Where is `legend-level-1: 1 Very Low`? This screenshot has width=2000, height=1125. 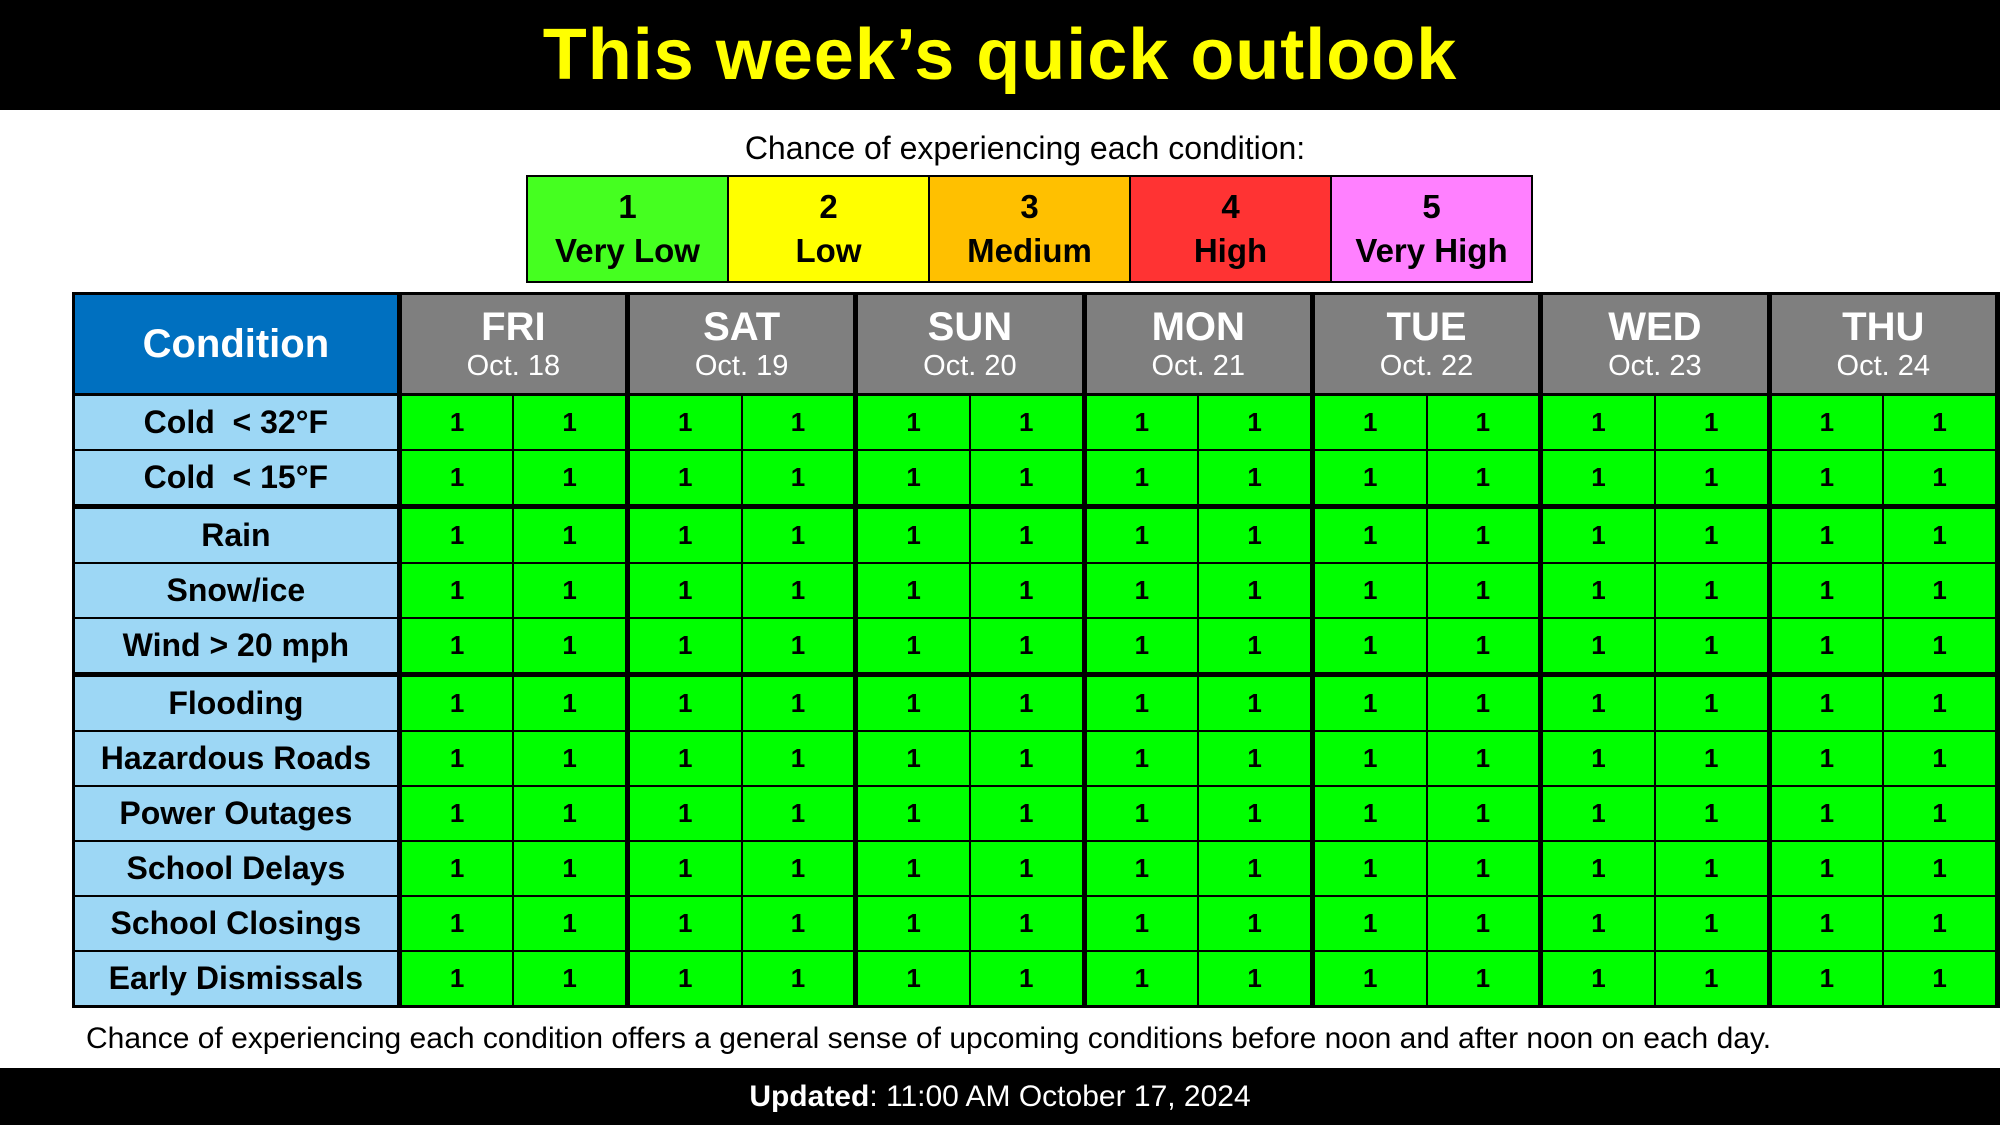 legend-level-1: 1 Very Low is located at coordinates (628, 229).